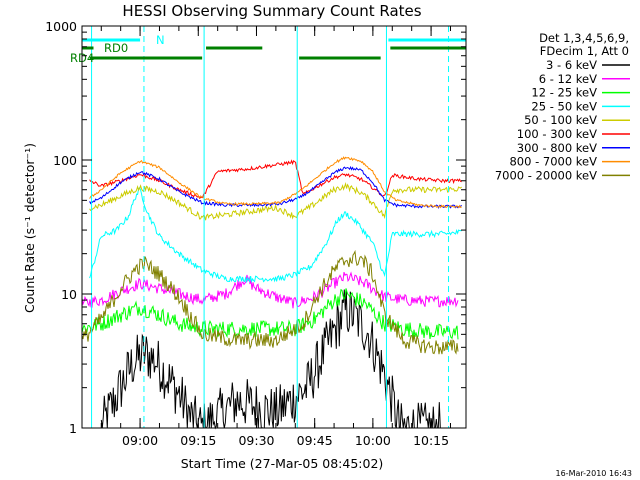 This screenshot has height=480, width=640. Describe the element at coordinates (69, 294) in the screenshot. I see `y-tick-label: 10` at that location.